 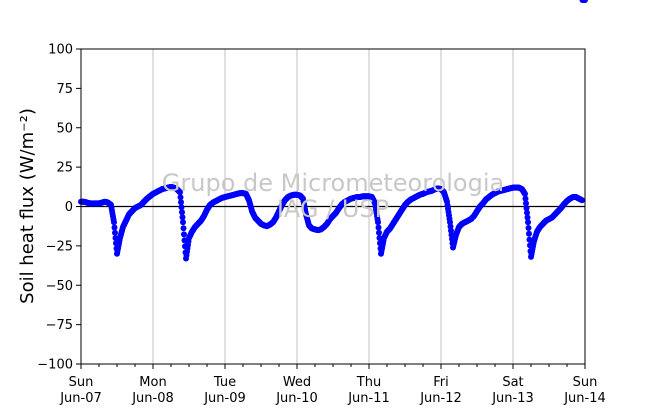 I want to click on x-tick-label-date: Jun-10, so click(x=296, y=398).